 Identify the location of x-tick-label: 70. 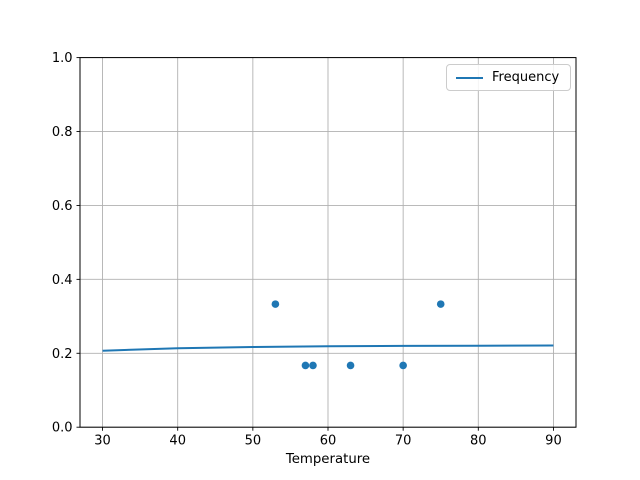
(403, 441).